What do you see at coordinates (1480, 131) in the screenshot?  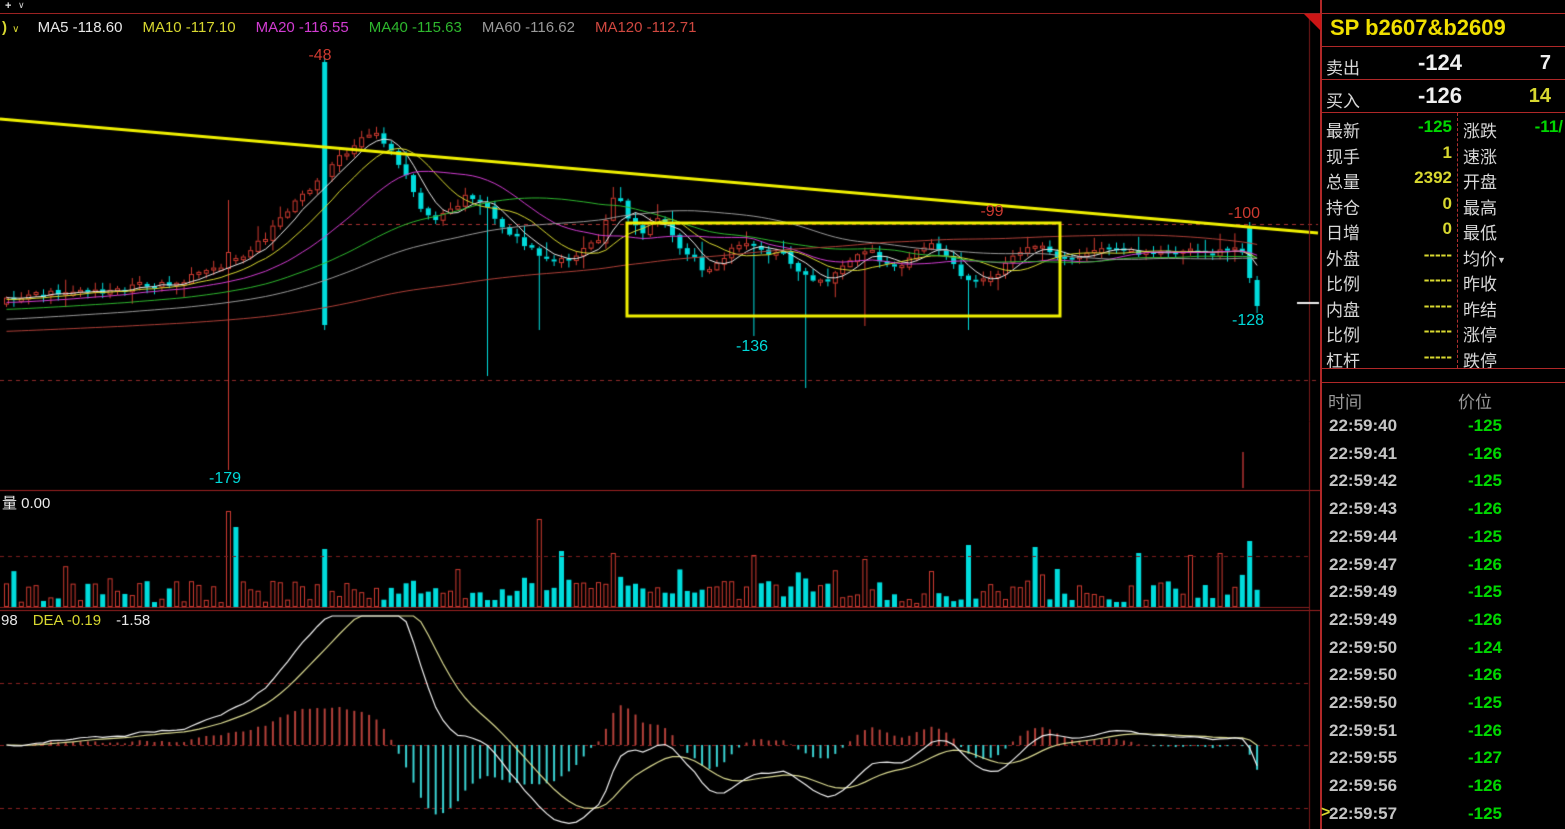 I see `field-label: 涨跌` at bounding box center [1480, 131].